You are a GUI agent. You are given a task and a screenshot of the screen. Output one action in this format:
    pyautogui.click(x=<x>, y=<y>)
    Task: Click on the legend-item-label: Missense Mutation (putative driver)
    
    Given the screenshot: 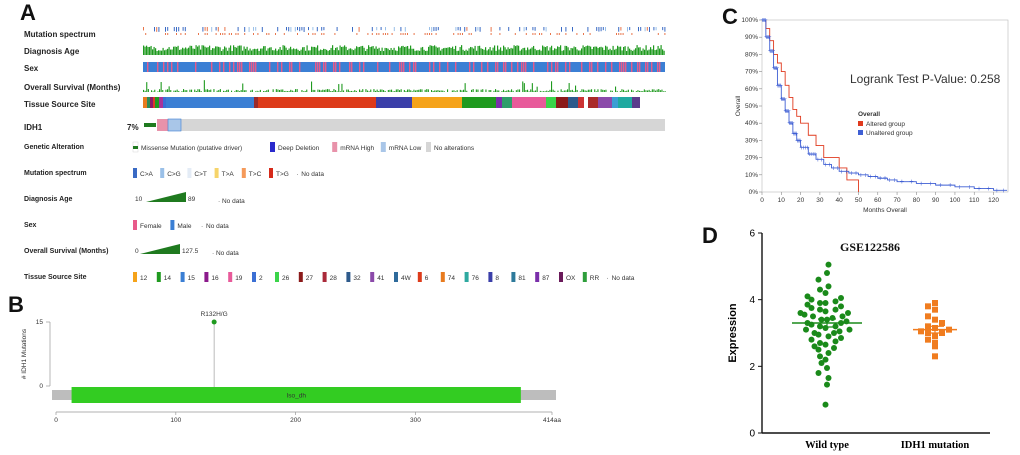 What is the action you would take?
    pyautogui.click(x=191, y=148)
    